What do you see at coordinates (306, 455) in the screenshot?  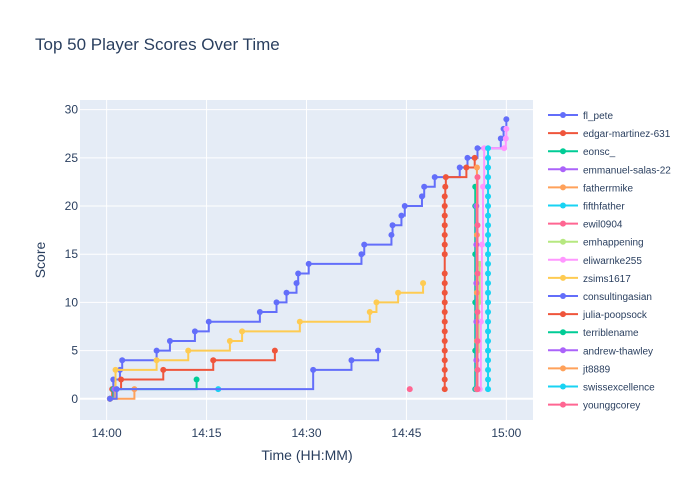 I see `x-axis-title: Time (HH:MM)` at bounding box center [306, 455].